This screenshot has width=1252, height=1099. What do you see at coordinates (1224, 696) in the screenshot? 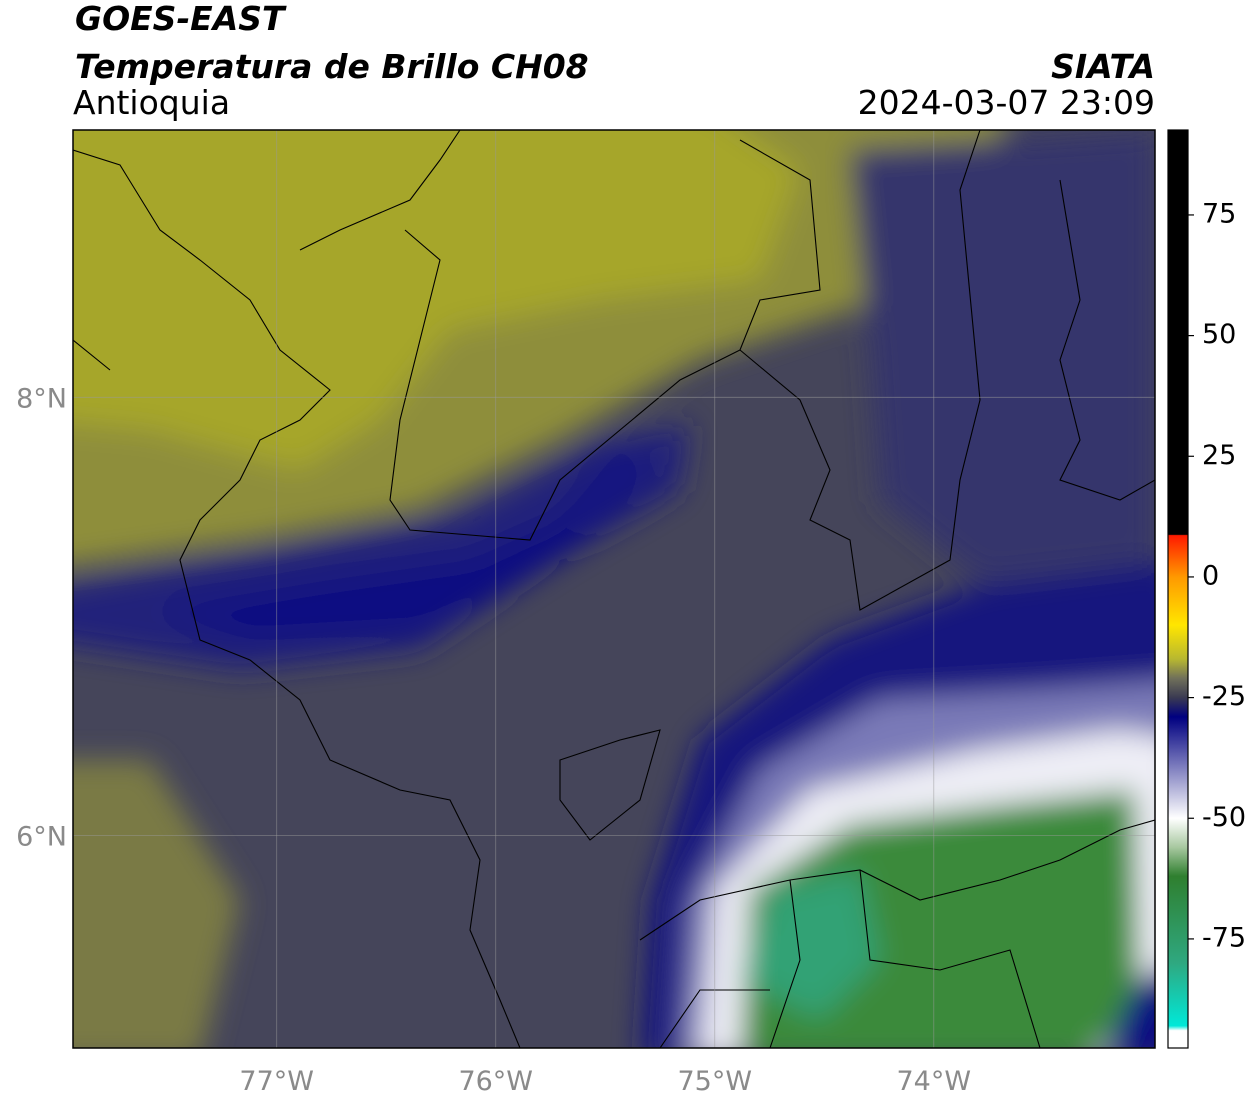
I see `colorbar-tick-label: -25` at bounding box center [1224, 696].